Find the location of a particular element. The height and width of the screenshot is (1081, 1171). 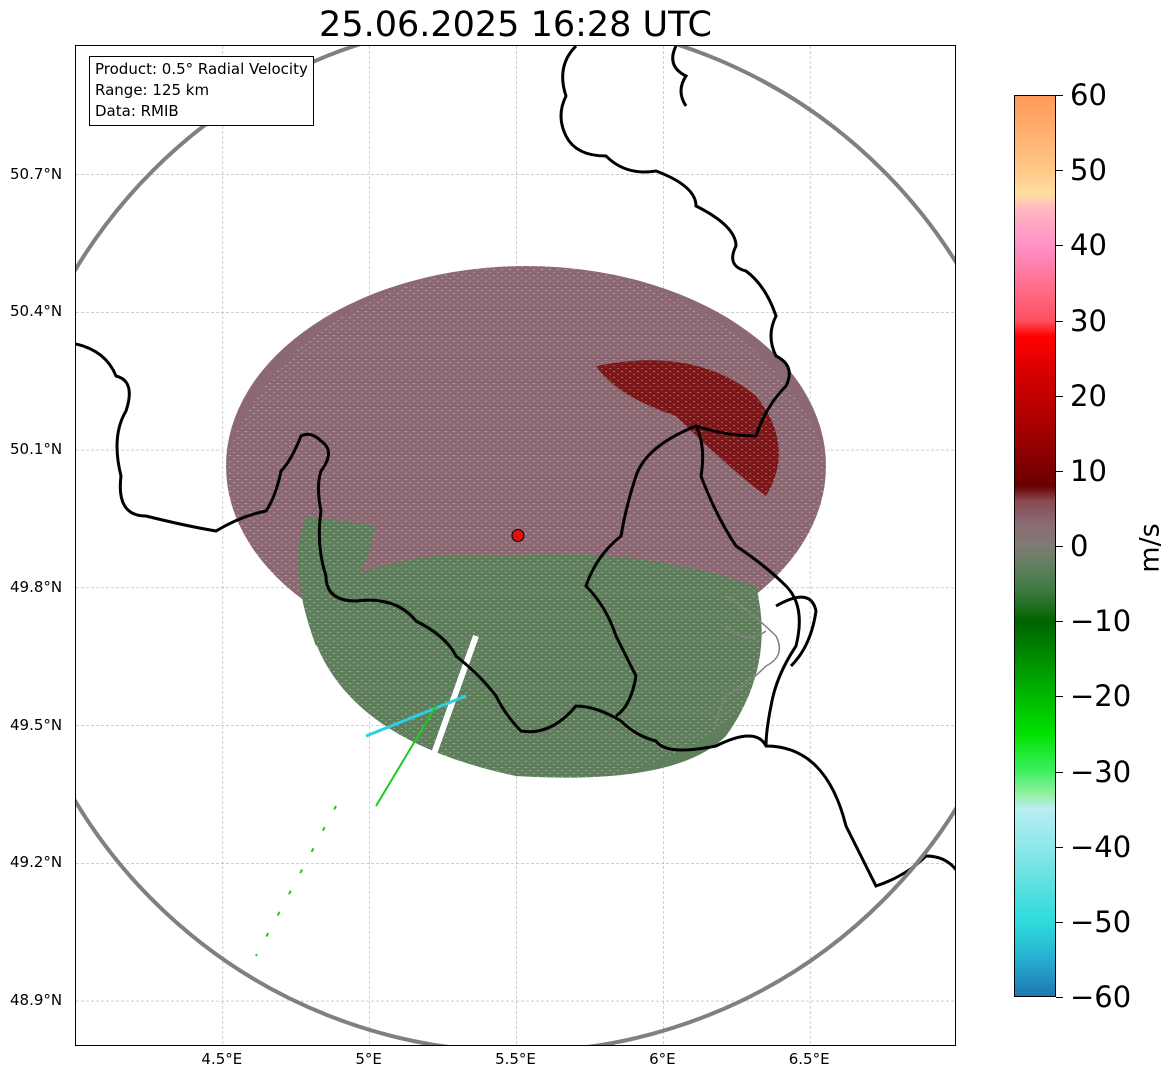

y-tick-label: 49.5°N is located at coordinates (36, 724).